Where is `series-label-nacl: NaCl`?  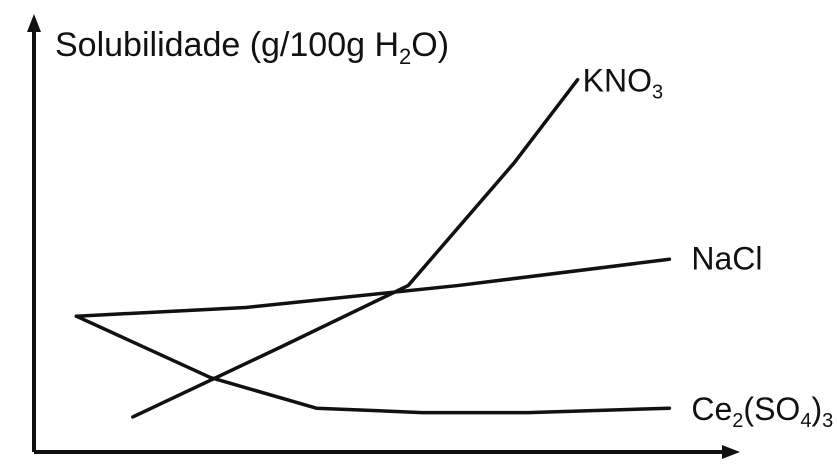
series-label-nacl: NaCl is located at coordinates (726, 258).